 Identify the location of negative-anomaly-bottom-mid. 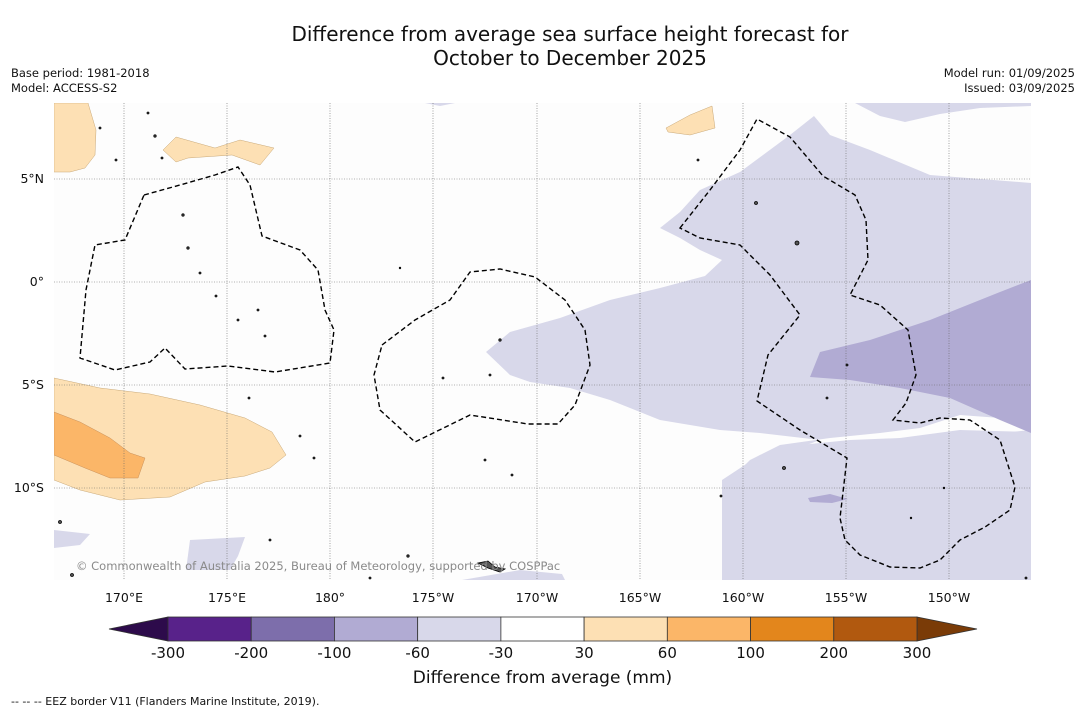
(215, 553).